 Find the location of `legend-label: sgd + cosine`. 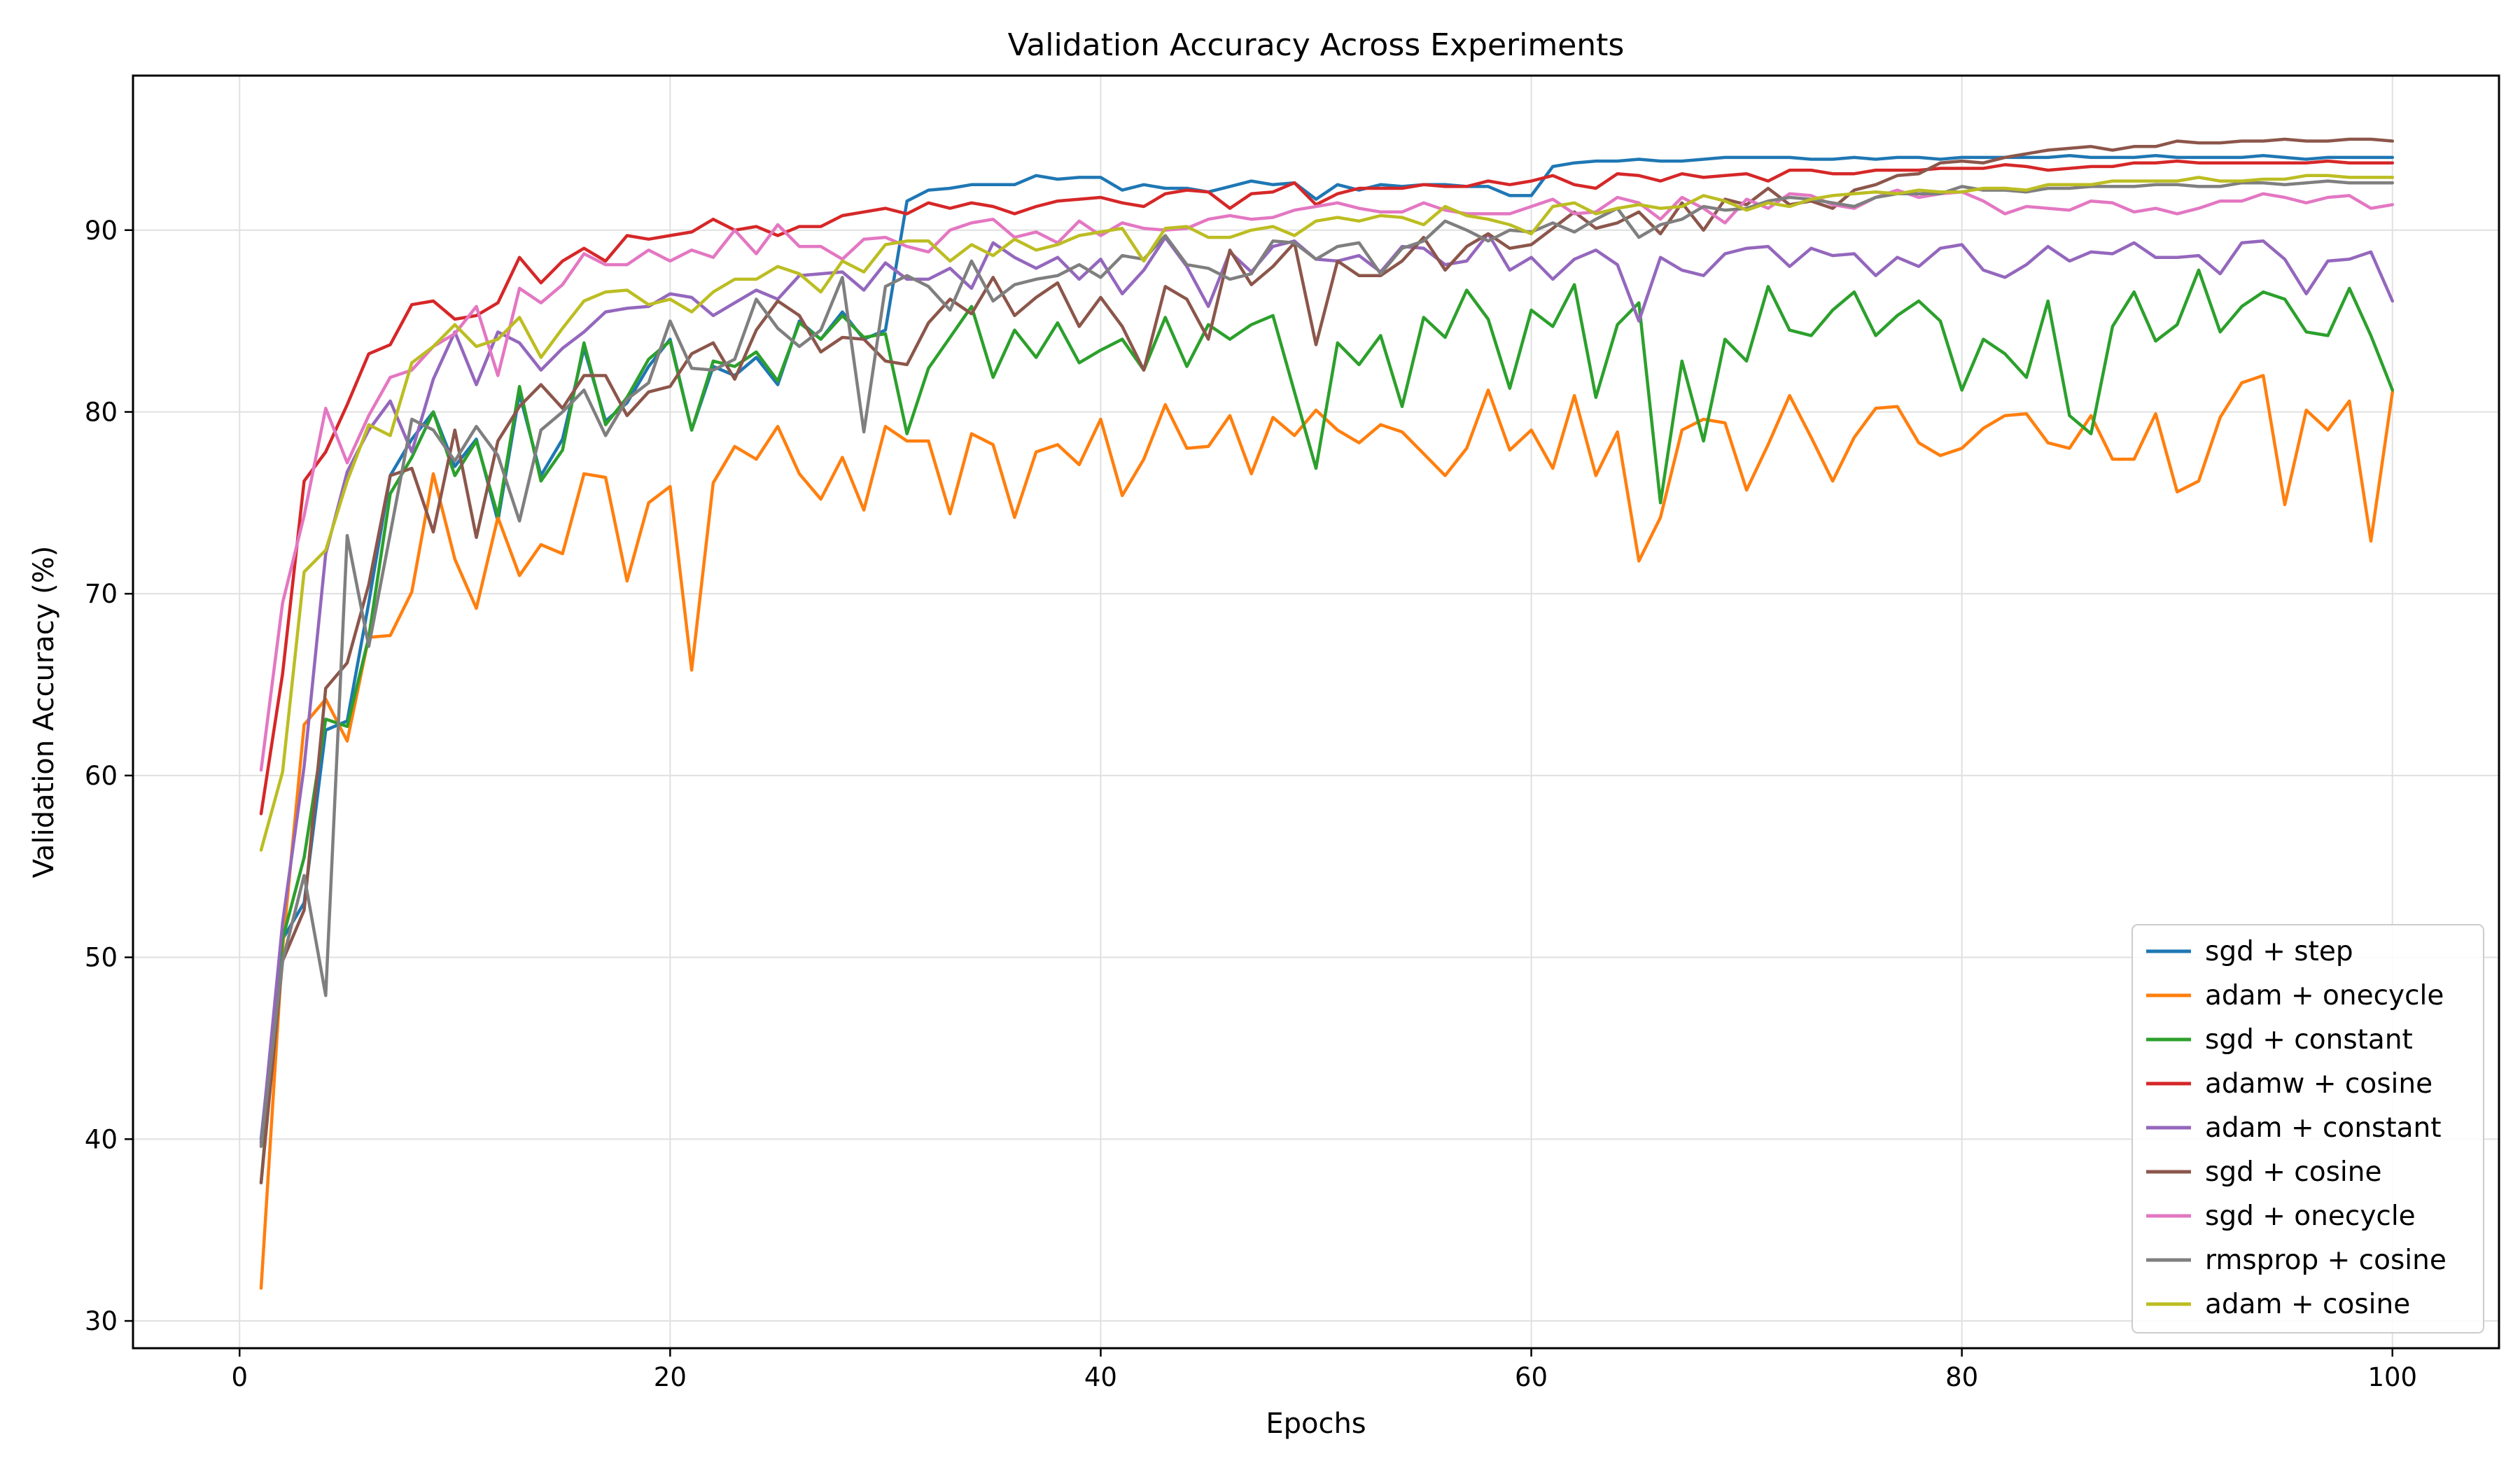

legend-label: sgd + cosine is located at coordinates (2293, 1172).